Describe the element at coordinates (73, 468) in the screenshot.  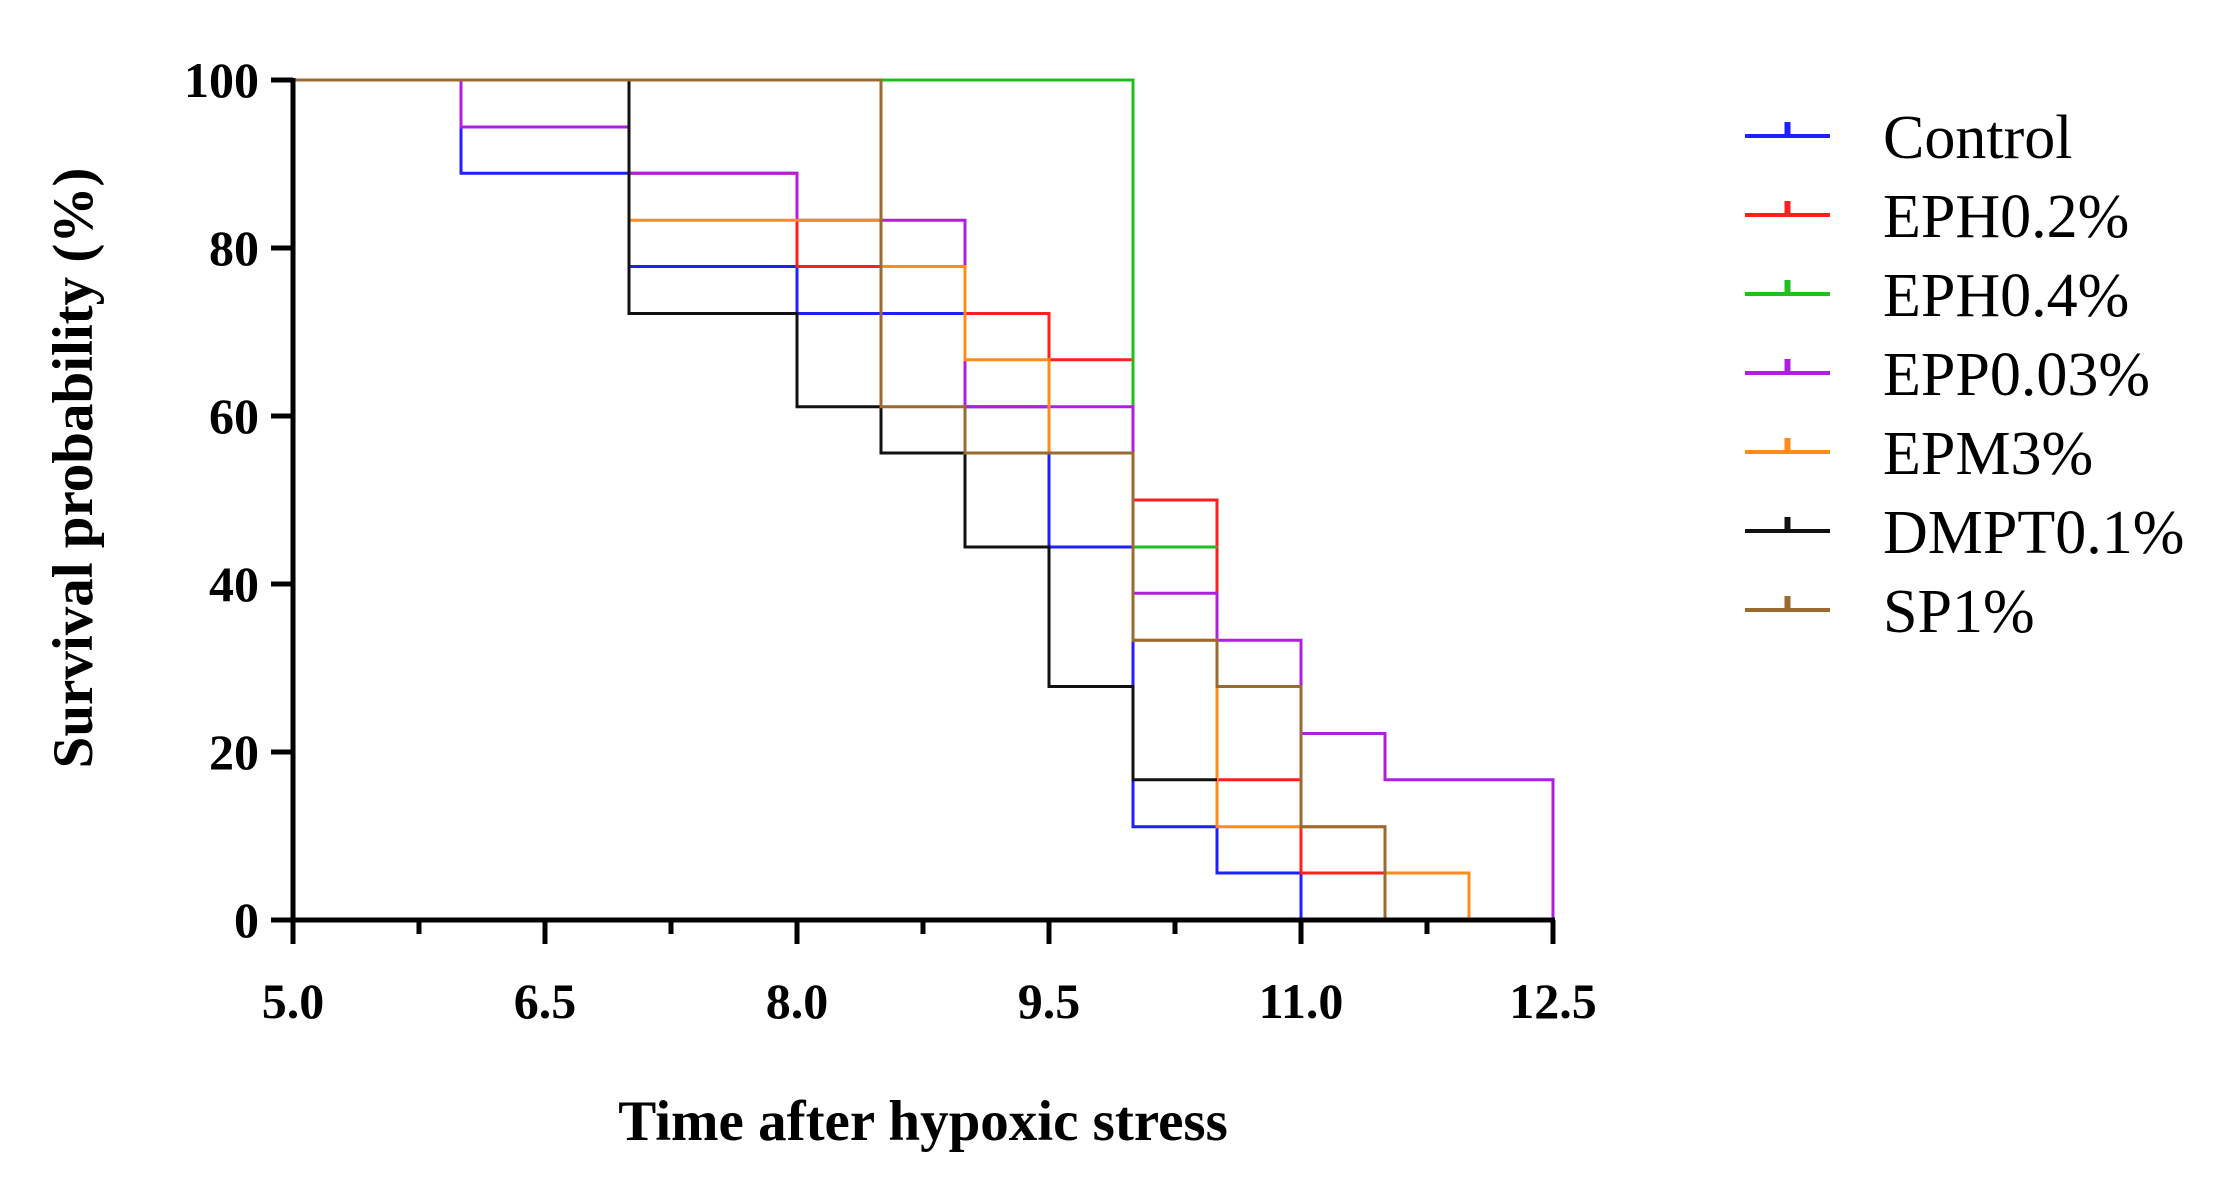
I see `y-axis-title: Survival probability (%)` at that location.